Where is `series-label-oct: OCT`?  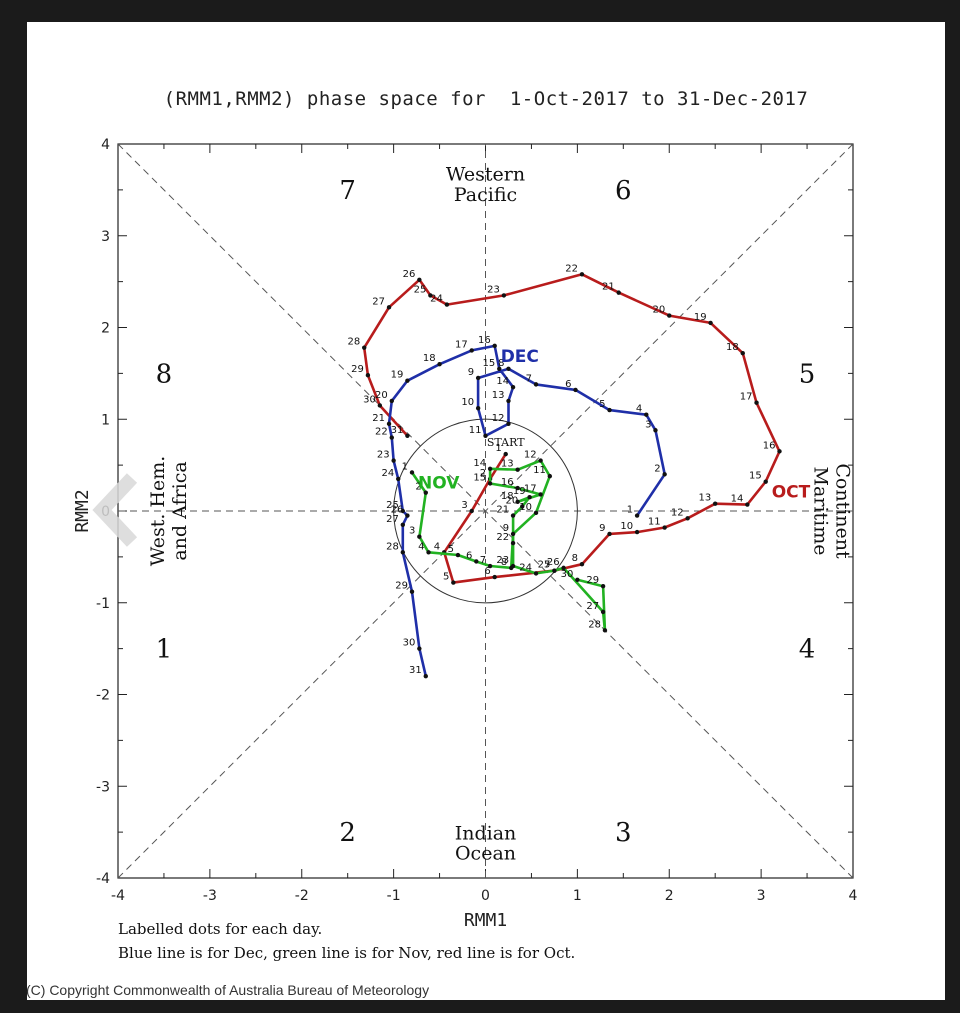
series-label-oct: OCT is located at coordinates (791, 493).